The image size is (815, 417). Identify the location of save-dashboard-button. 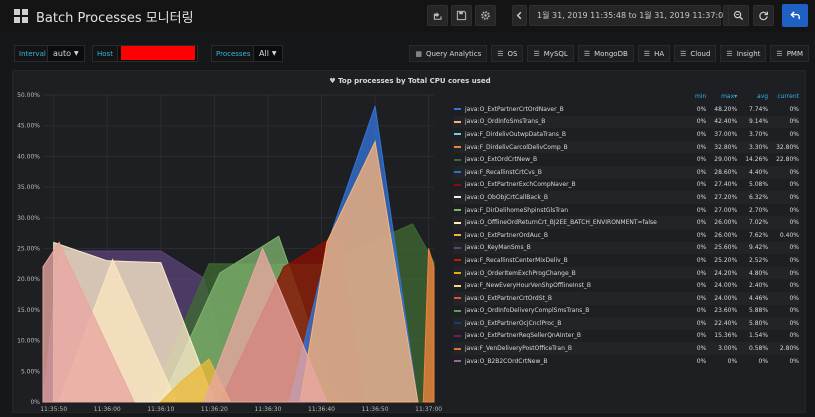
(461, 15).